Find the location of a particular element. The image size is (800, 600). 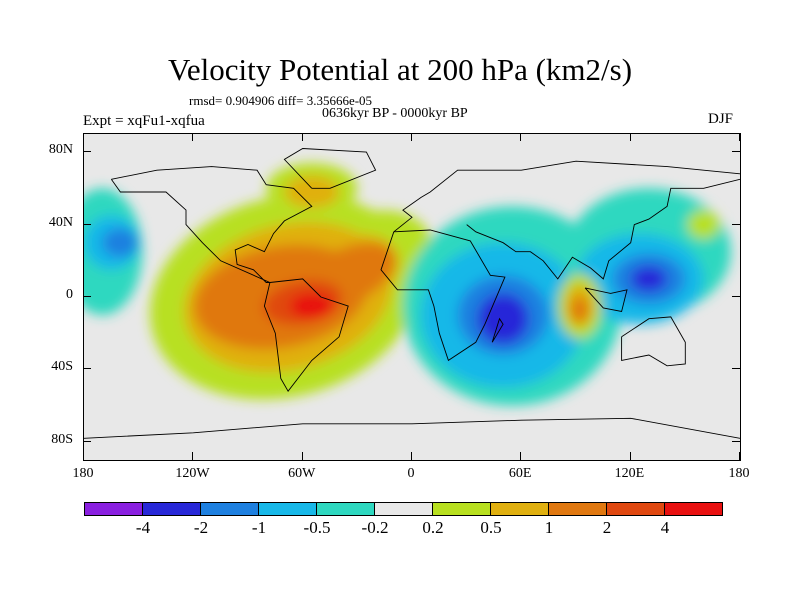

chart-title: Velocity Potential at 200 hPa (km2/s) is located at coordinates (400, 69).